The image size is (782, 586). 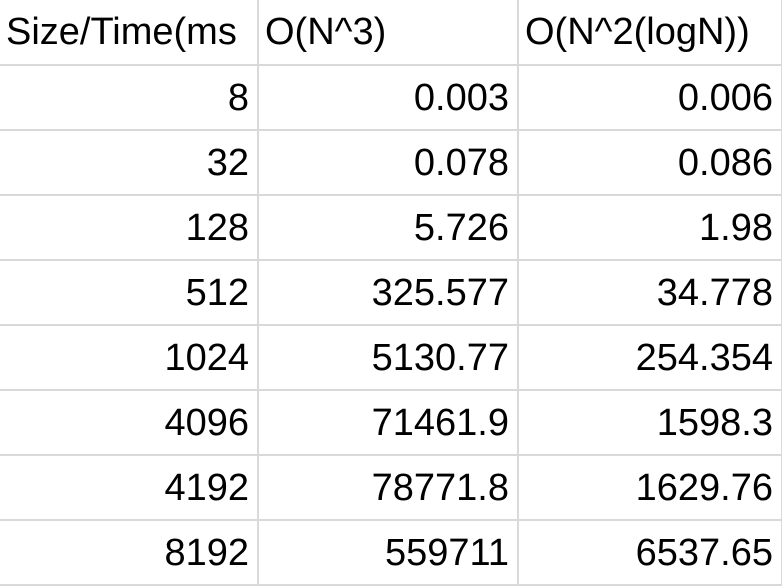 What do you see at coordinates (388, 228) in the screenshot?
I see `n-cubed-time-cell: 5.726` at bounding box center [388, 228].